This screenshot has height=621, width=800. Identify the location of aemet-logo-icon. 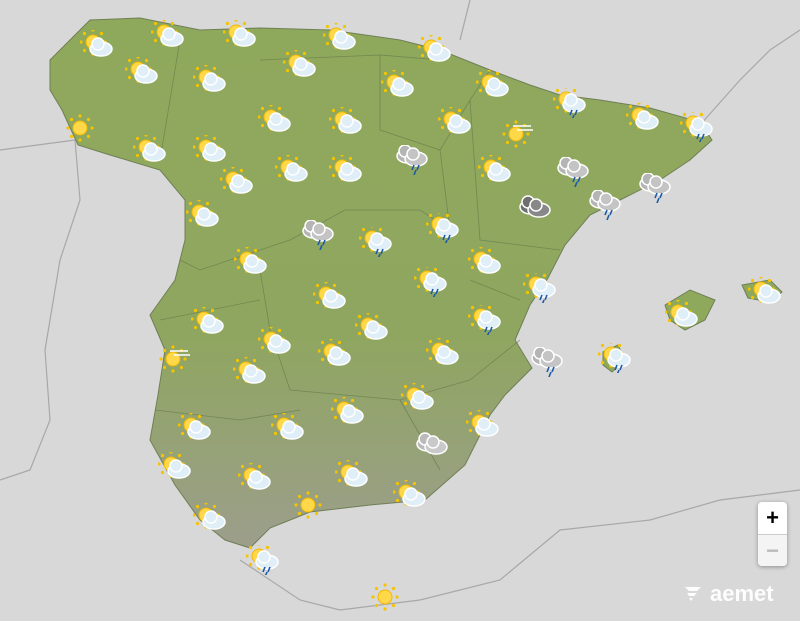
(693, 594).